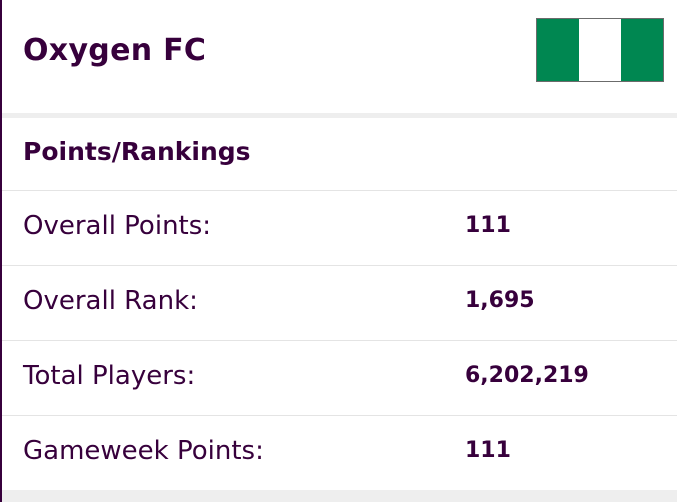  I want to click on stat-label: Overall Rank:, so click(110, 301).